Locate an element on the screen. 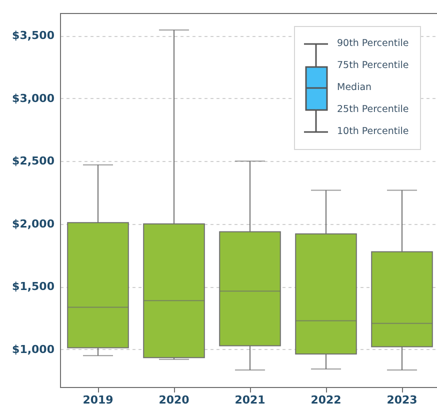 This screenshot has height=404, width=437. annotation: 75th Percentile is located at coordinates (373, 66).